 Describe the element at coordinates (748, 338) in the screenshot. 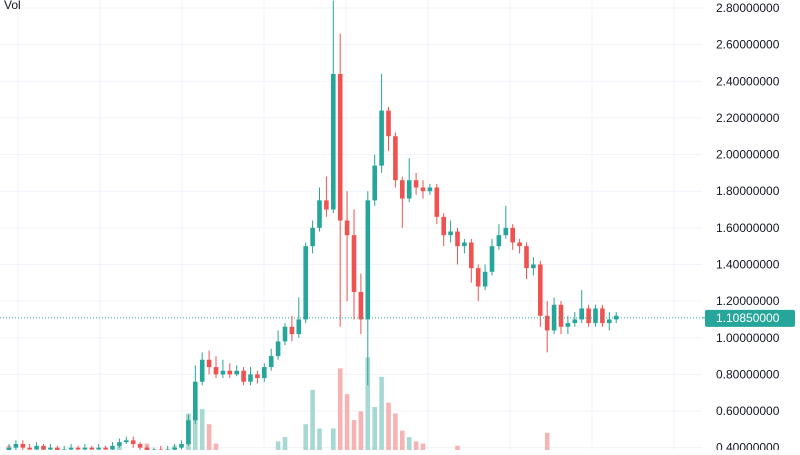

I see `y-axis-tick-label: 1.00000000` at that location.